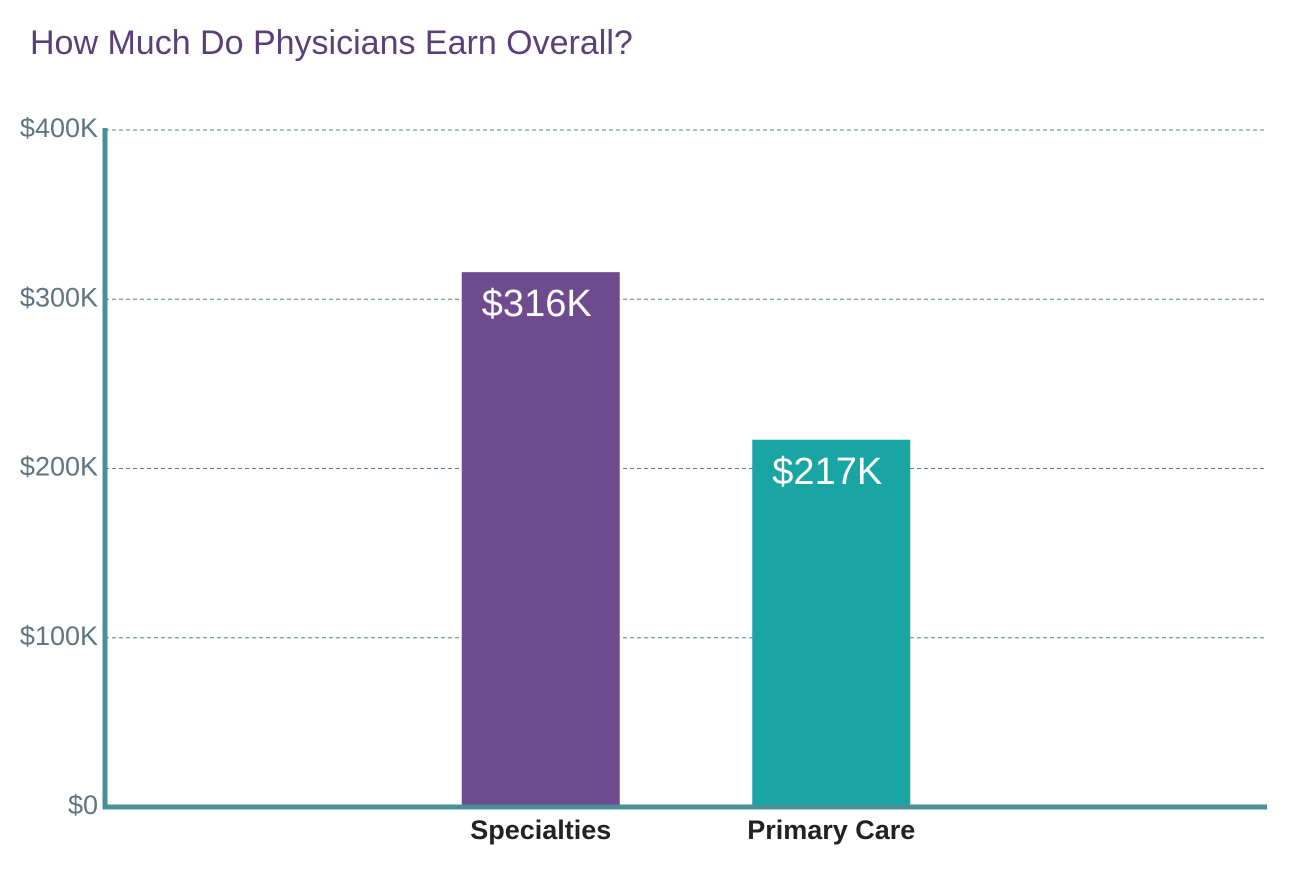  I want to click on value-label: $217K, so click(827, 472).